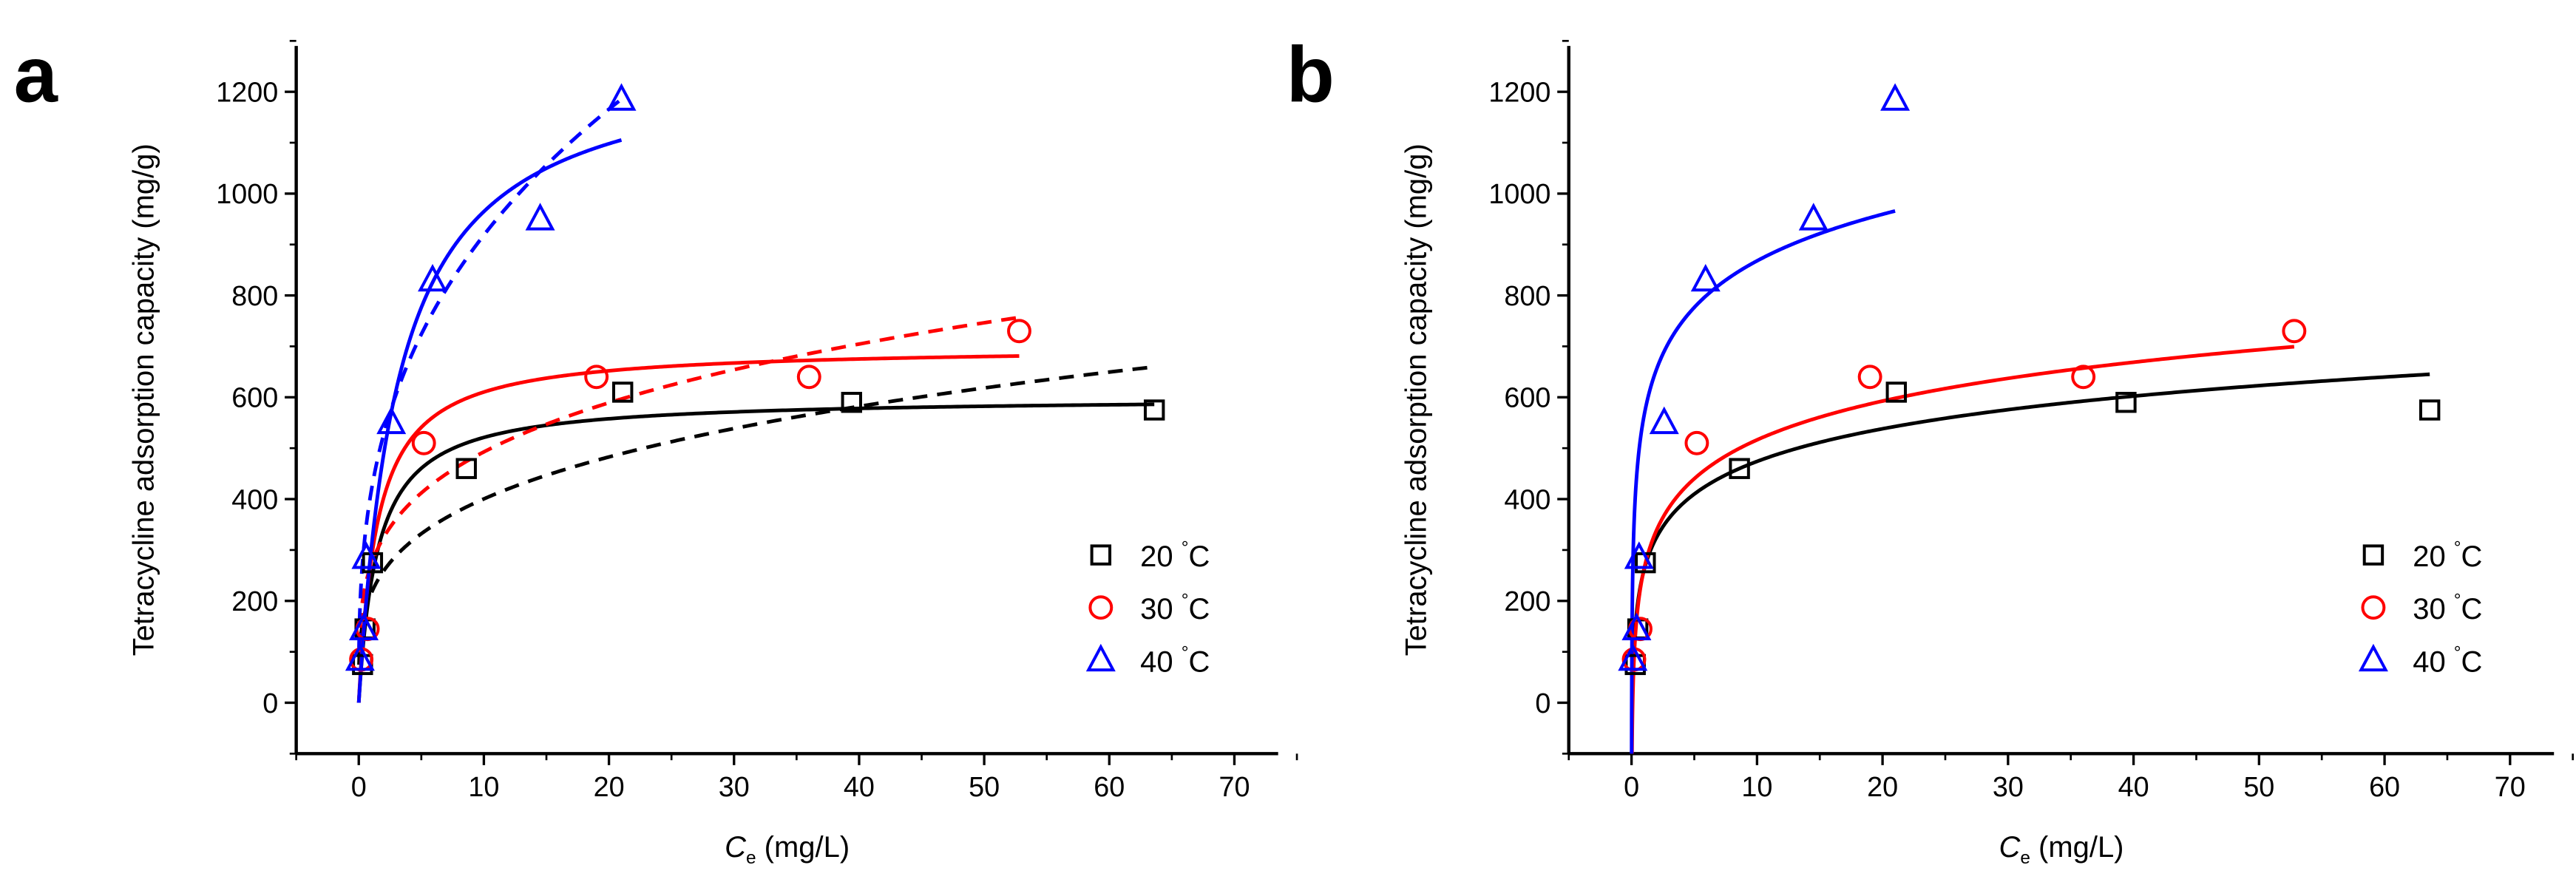 The image size is (2576, 885). I want to click on fit-curve-langmuir, so click(755, 552).